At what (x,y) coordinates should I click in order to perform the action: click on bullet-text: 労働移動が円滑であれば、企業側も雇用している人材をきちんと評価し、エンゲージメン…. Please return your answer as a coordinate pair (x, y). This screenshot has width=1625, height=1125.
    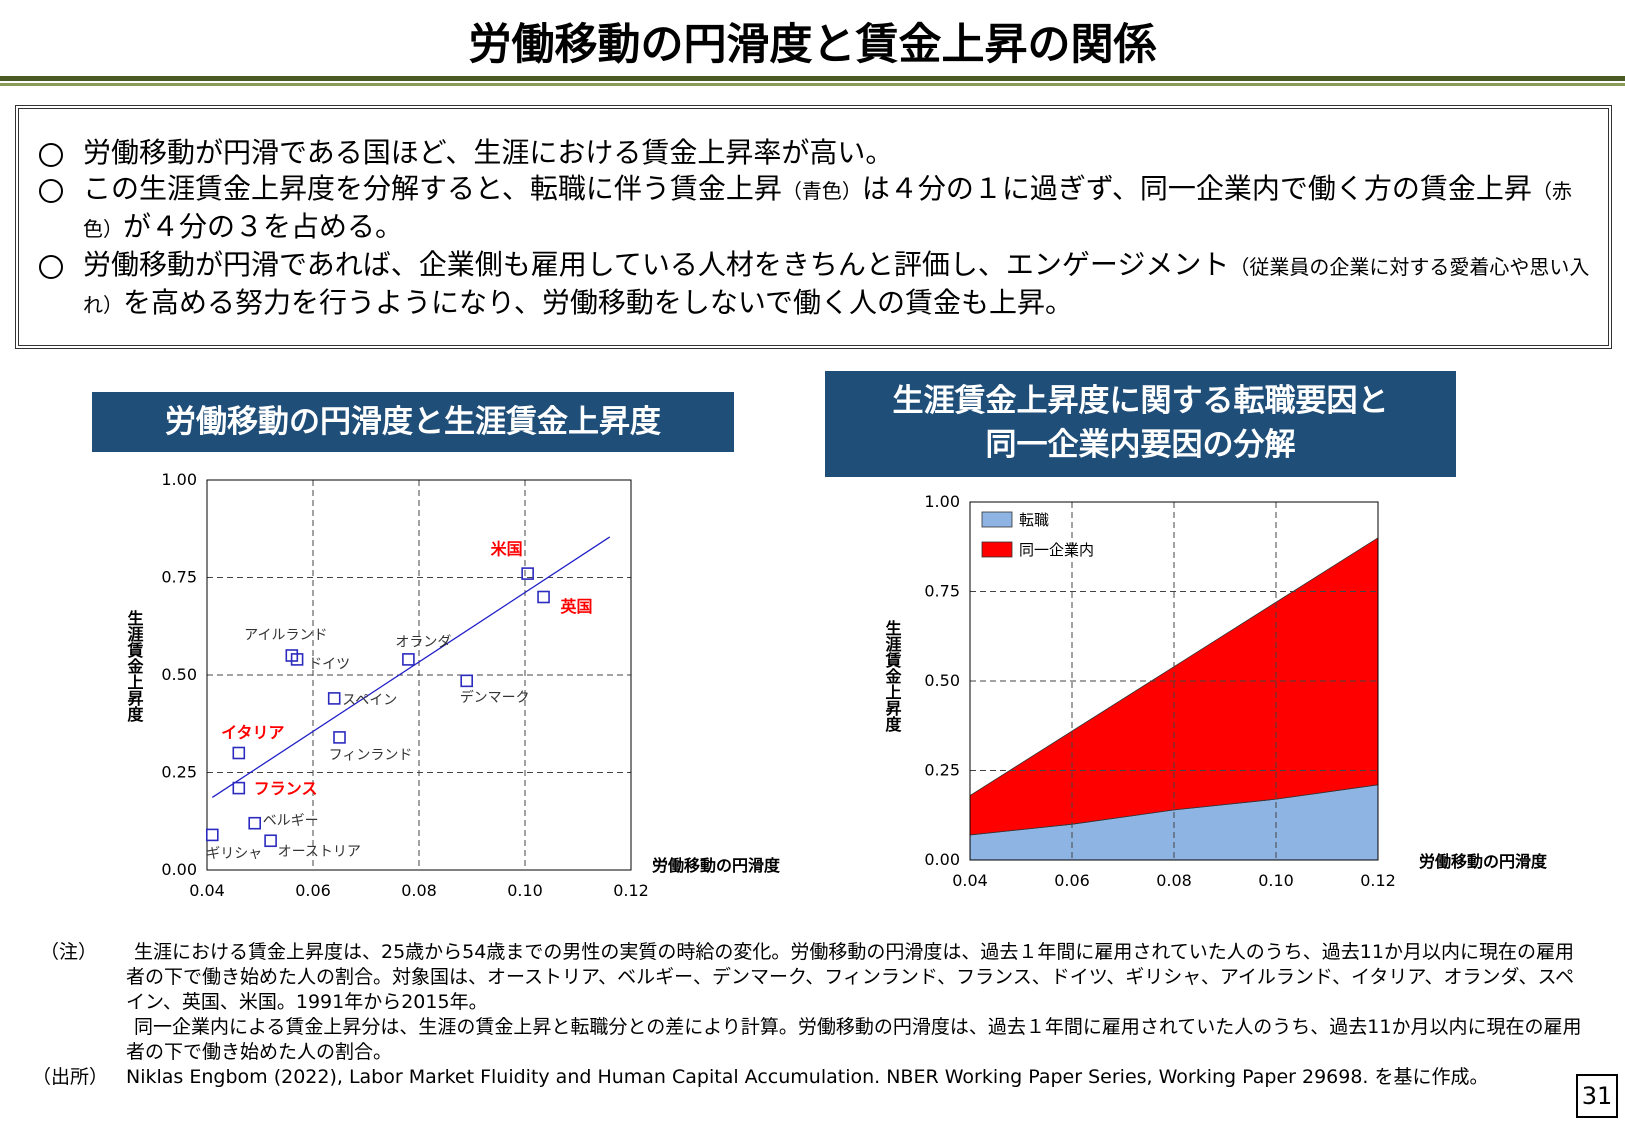
    Looking at the image, I should click on (656, 264).